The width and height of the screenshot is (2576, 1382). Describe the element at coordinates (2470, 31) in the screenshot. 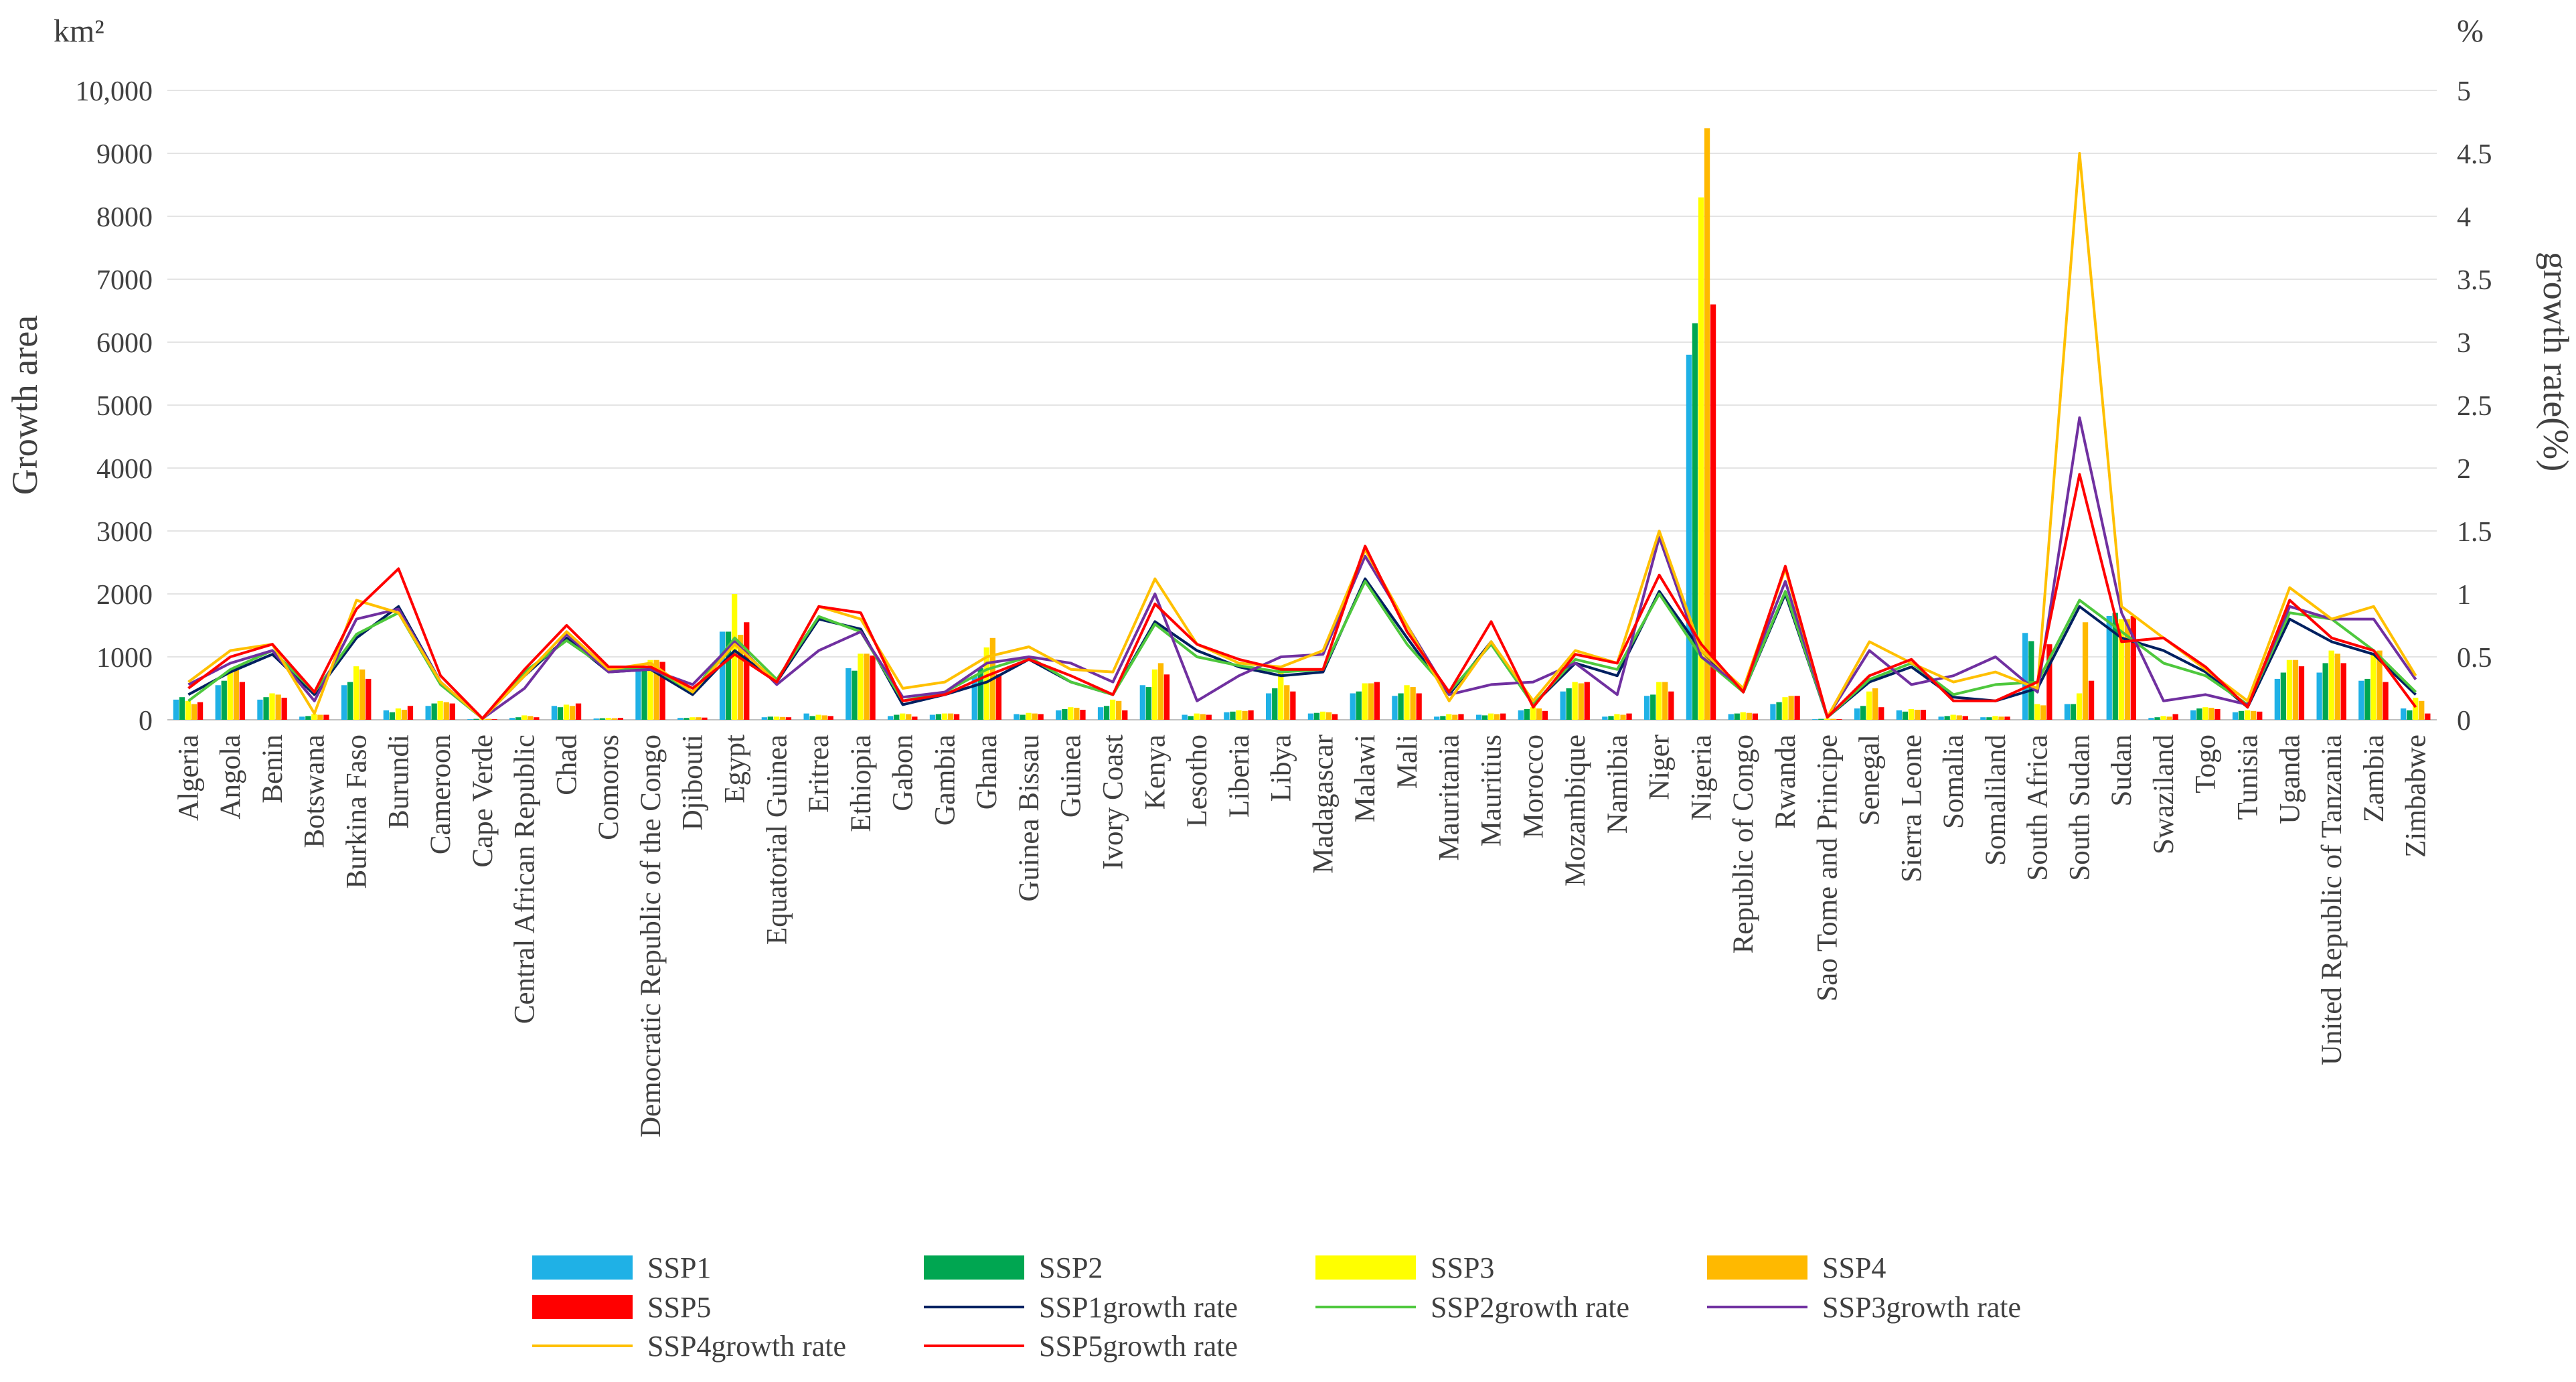

I see `right-unit-label: %` at that location.